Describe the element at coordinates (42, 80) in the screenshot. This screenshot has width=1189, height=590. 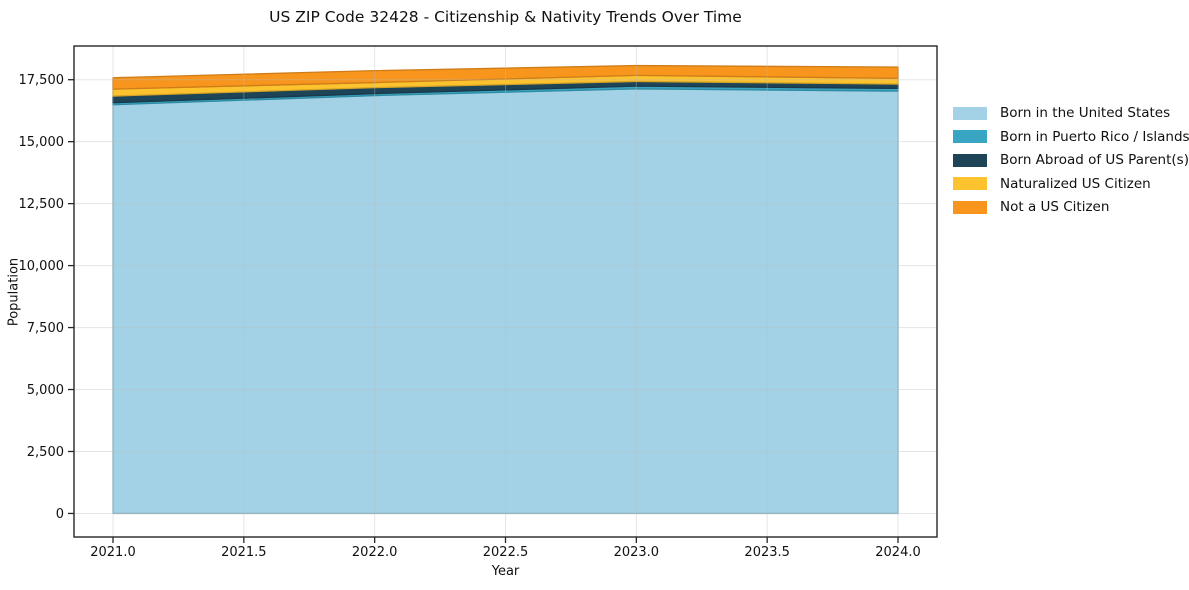
I see `y-tick-label: 17,500` at that location.